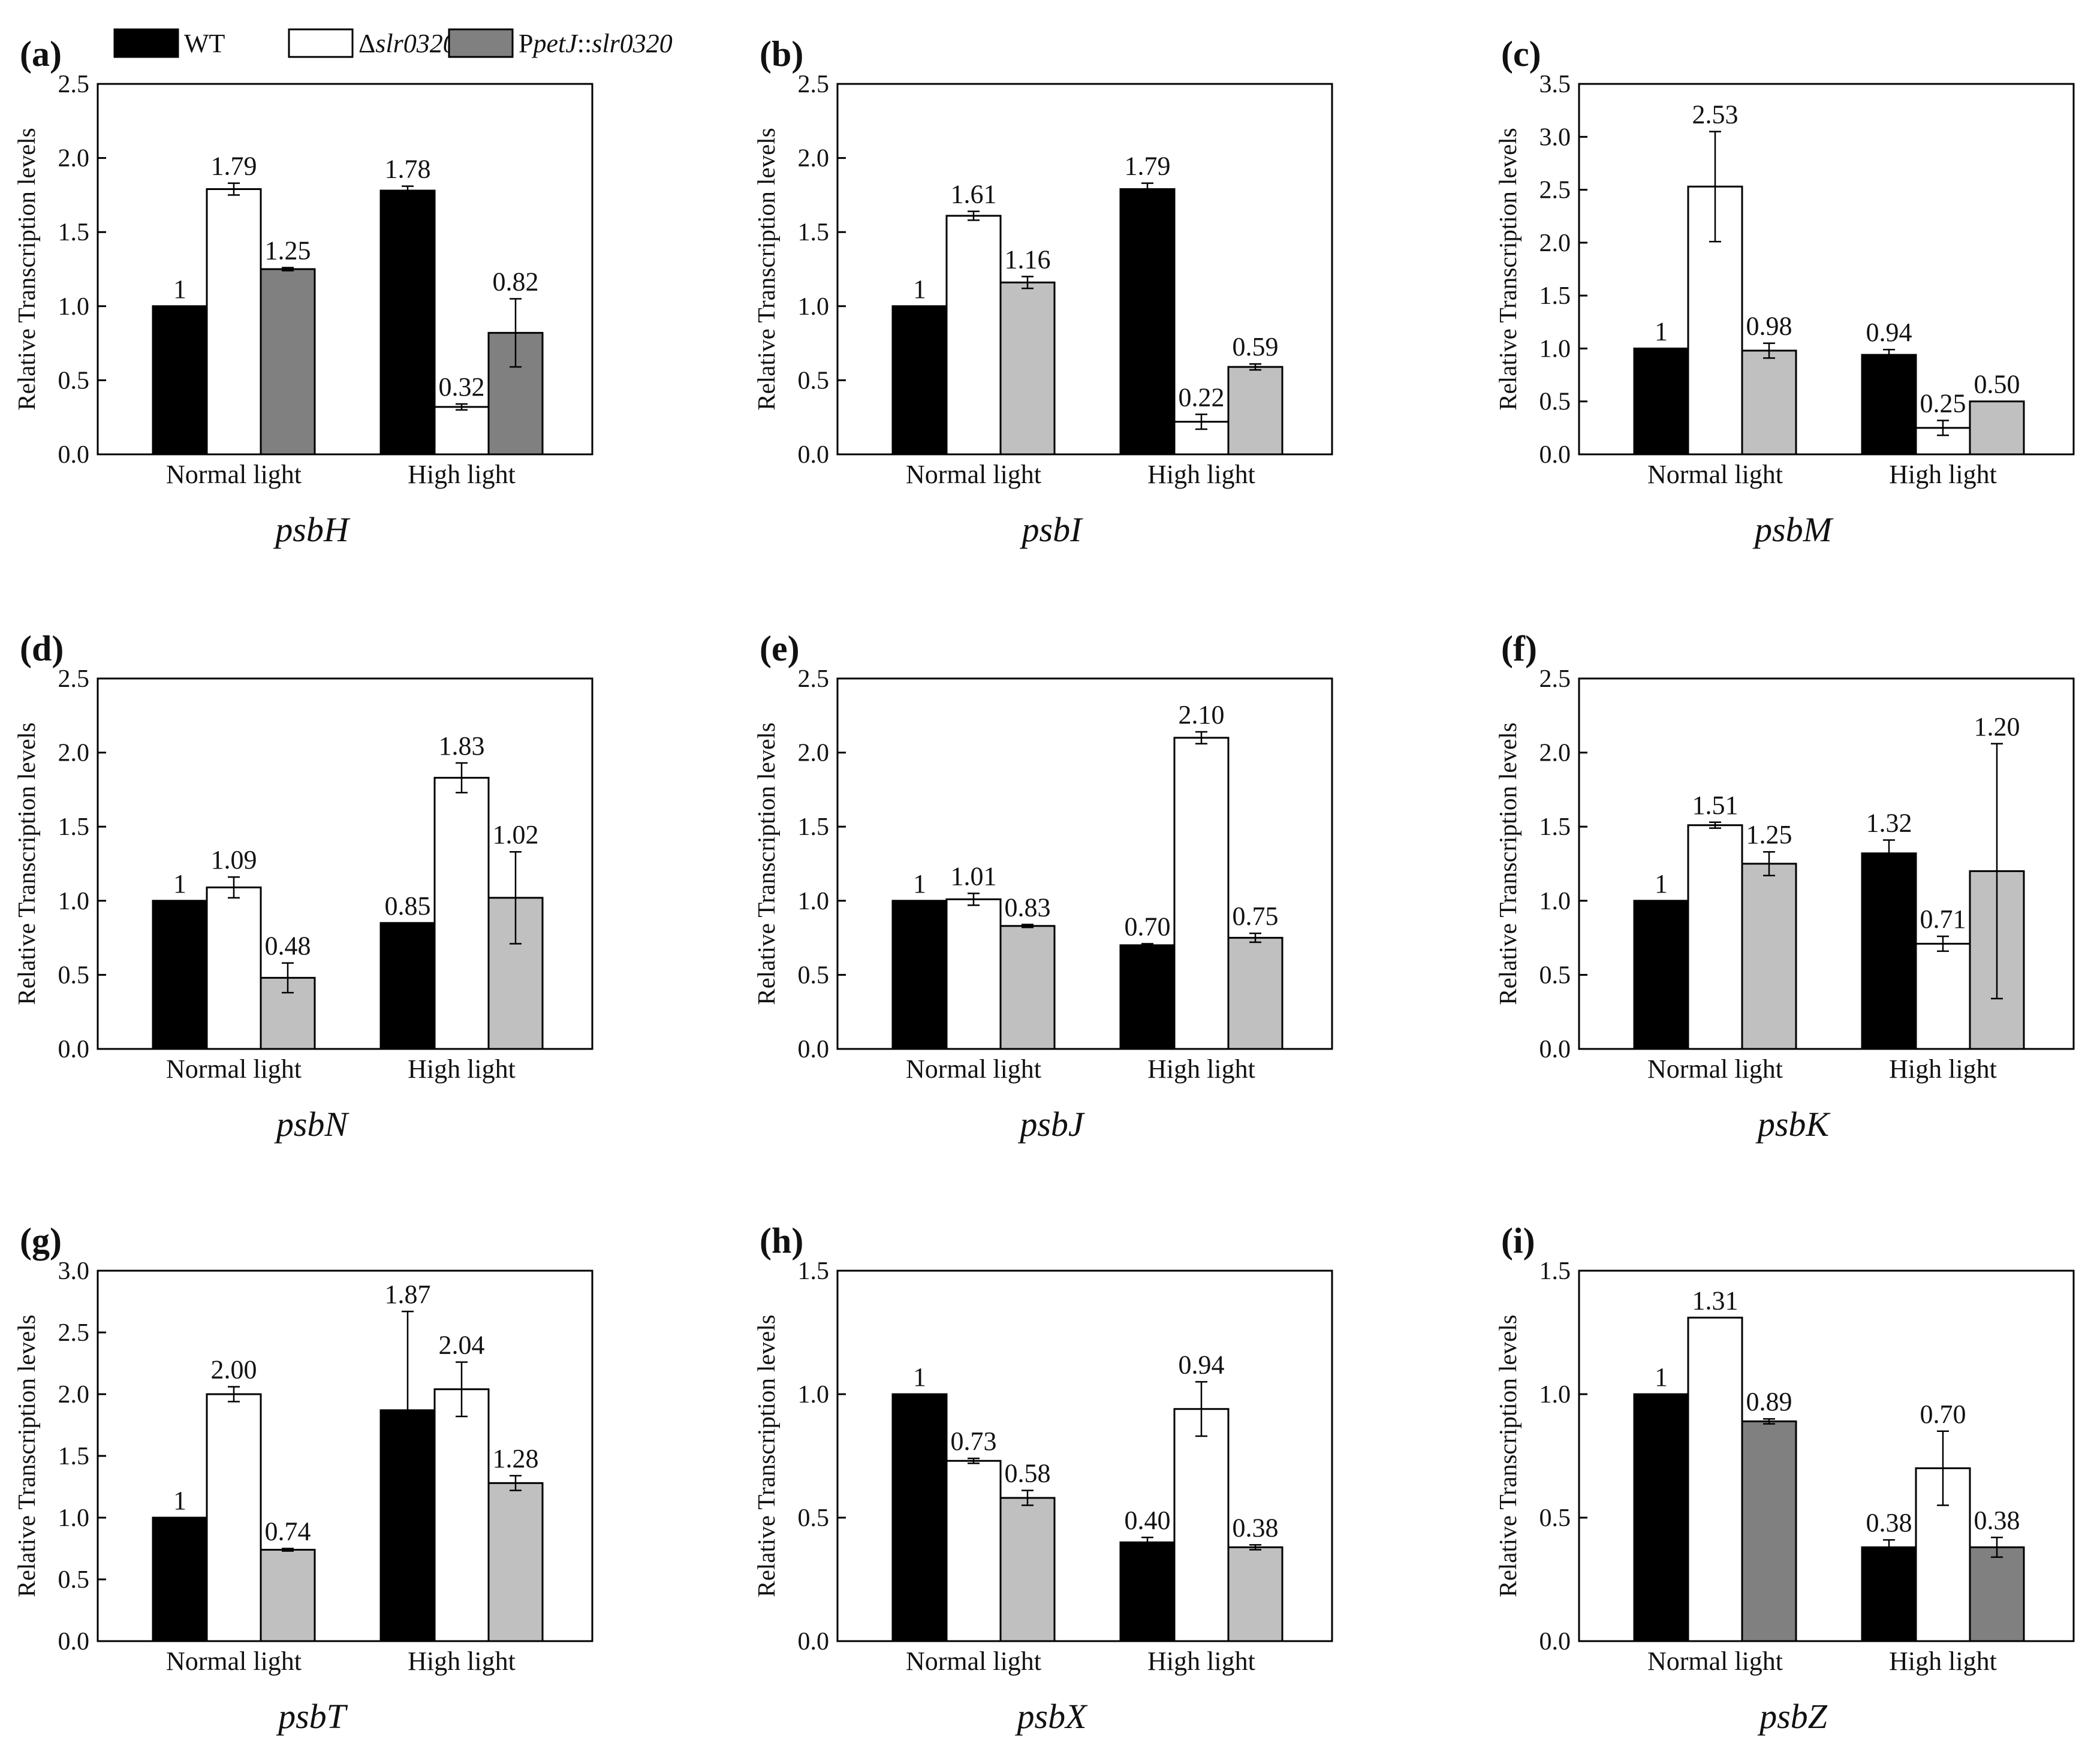 Image resolution: width=2097 pixels, height=1764 pixels. What do you see at coordinates (1148, 1520) in the screenshot?
I see `data-label: 0.40` at bounding box center [1148, 1520].